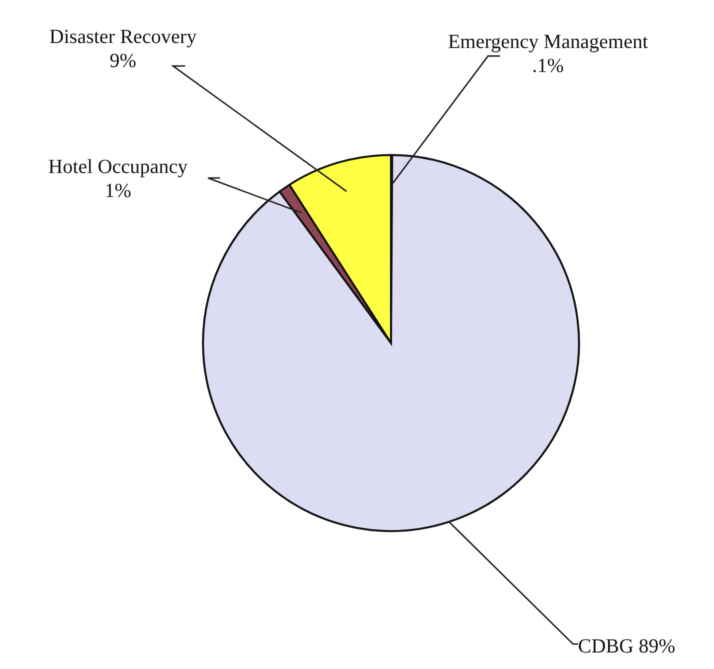 This screenshot has width=714, height=669. Describe the element at coordinates (548, 66) in the screenshot. I see `data-label: .1%` at that location.